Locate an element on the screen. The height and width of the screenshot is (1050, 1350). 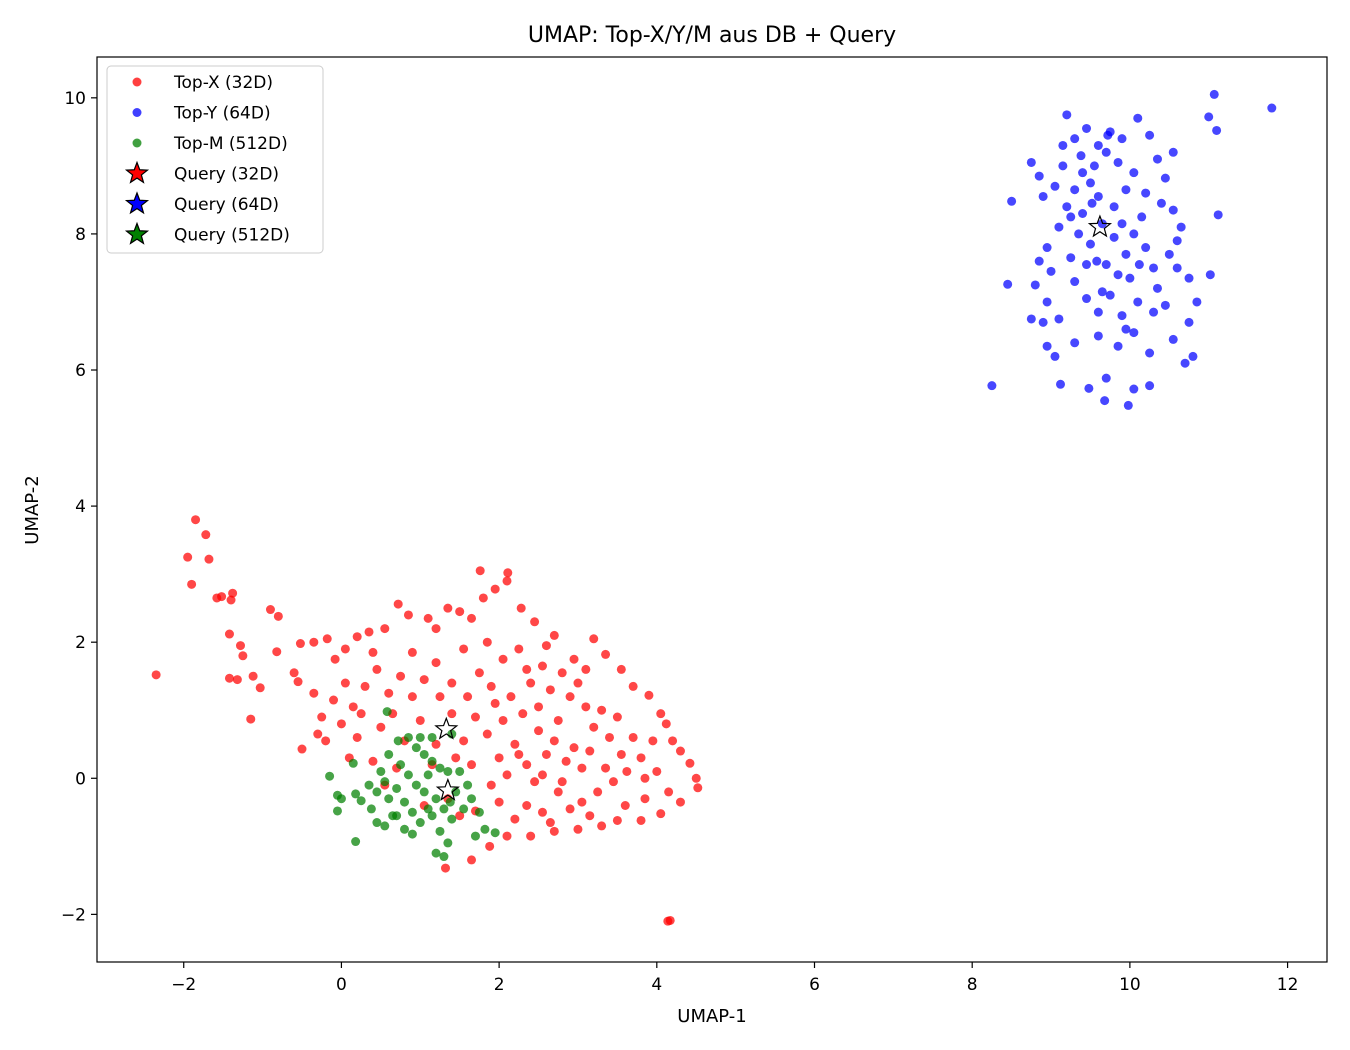
y-tick-label: −2 is located at coordinates (73, 915).